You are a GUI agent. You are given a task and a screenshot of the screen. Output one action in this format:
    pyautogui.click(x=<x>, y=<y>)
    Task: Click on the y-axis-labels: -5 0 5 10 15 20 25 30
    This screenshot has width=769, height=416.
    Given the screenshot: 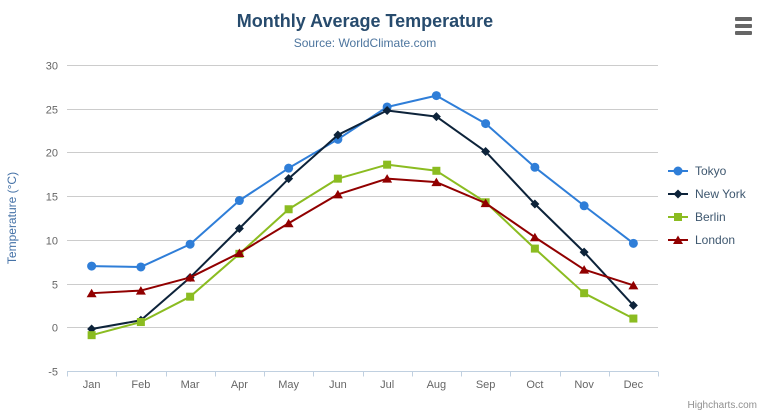 What is the action you would take?
    pyautogui.click(x=52, y=220)
    